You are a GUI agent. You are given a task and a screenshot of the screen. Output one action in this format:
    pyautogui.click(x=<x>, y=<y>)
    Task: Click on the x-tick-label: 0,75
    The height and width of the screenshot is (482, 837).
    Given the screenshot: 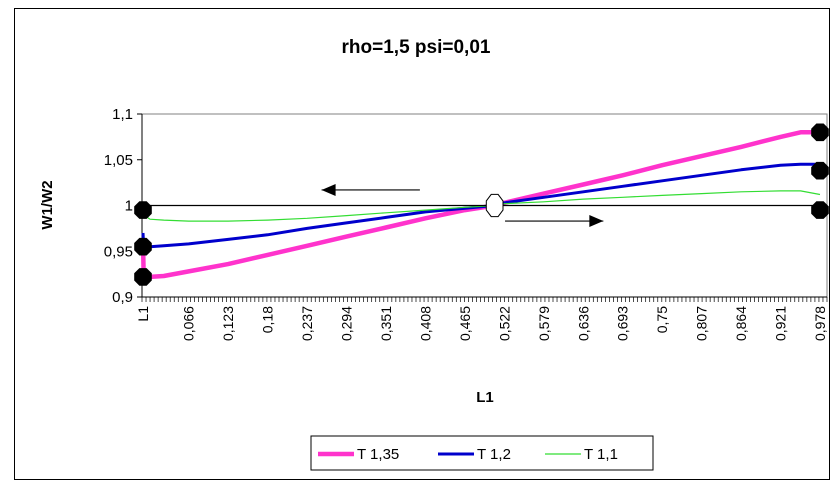 What is the action you would take?
    pyautogui.click(x=662, y=319)
    